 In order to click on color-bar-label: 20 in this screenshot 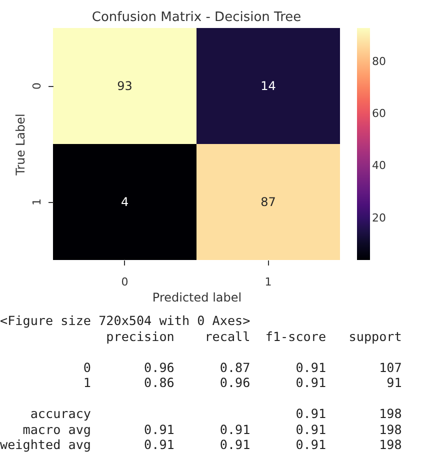, I will do `click(379, 217)`.